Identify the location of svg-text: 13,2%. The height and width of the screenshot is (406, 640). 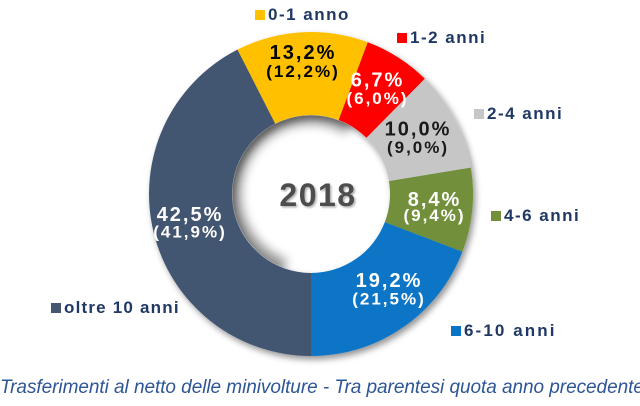
(303, 53).